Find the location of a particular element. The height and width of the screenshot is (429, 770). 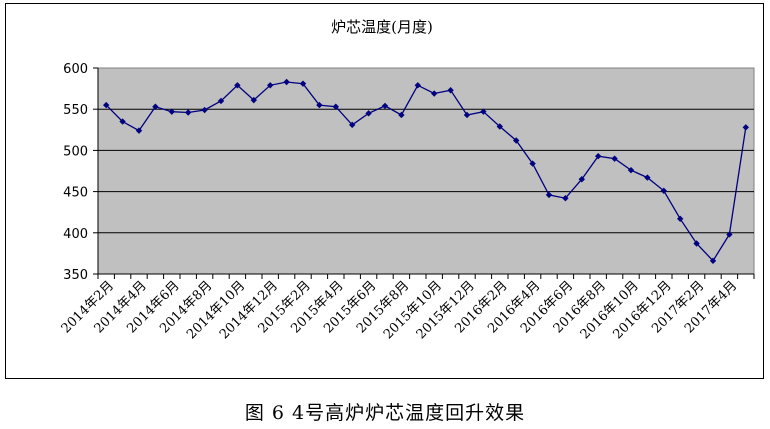

chart-title: 炉芯温度(月度) is located at coordinates (382, 27).